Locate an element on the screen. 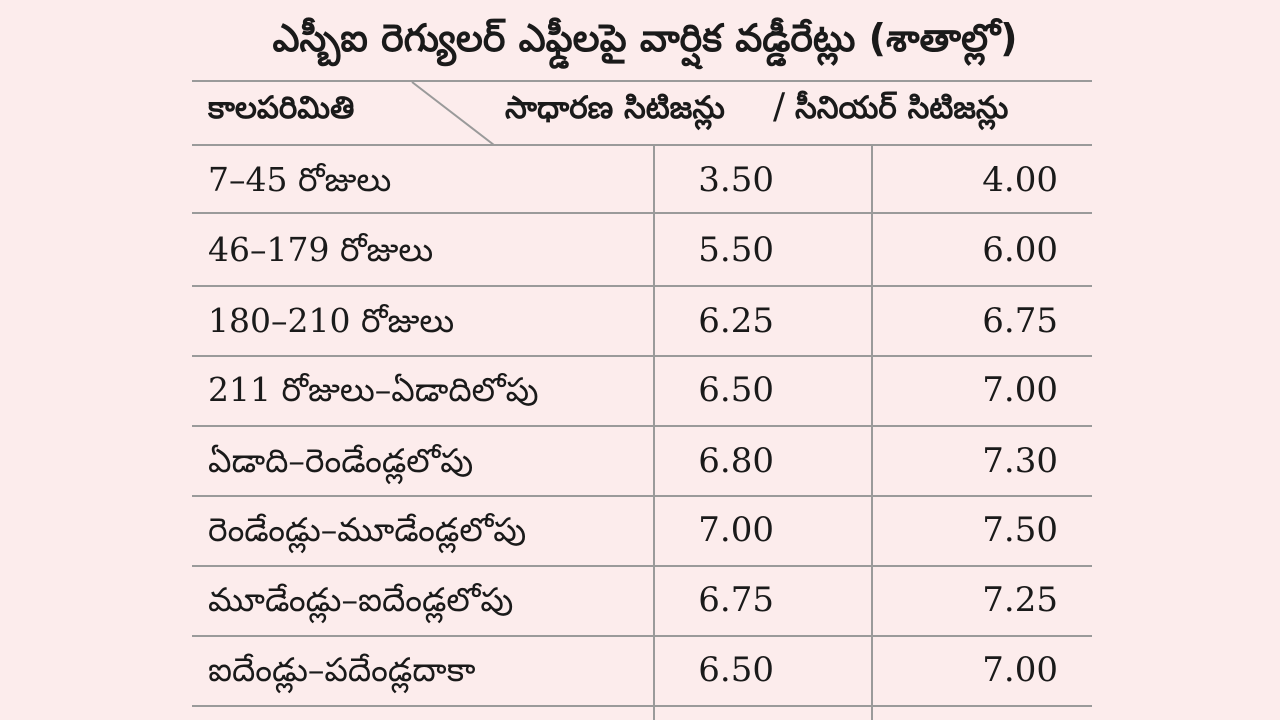  row-period: 211 రోజులు–ఏడాదిలోపు is located at coordinates (373, 389).